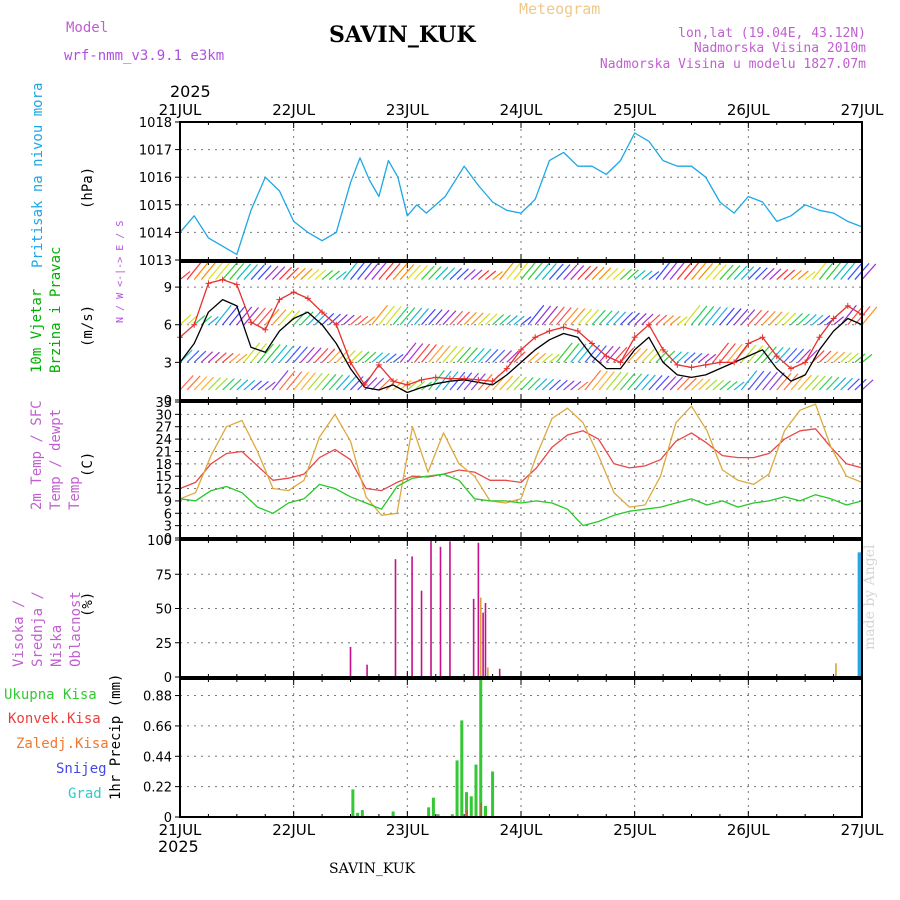  What do you see at coordinates (50, 695) in the screenshot?
I see `legend-total-rain: Ukupna Kisa` at bounding box center [50, 695].